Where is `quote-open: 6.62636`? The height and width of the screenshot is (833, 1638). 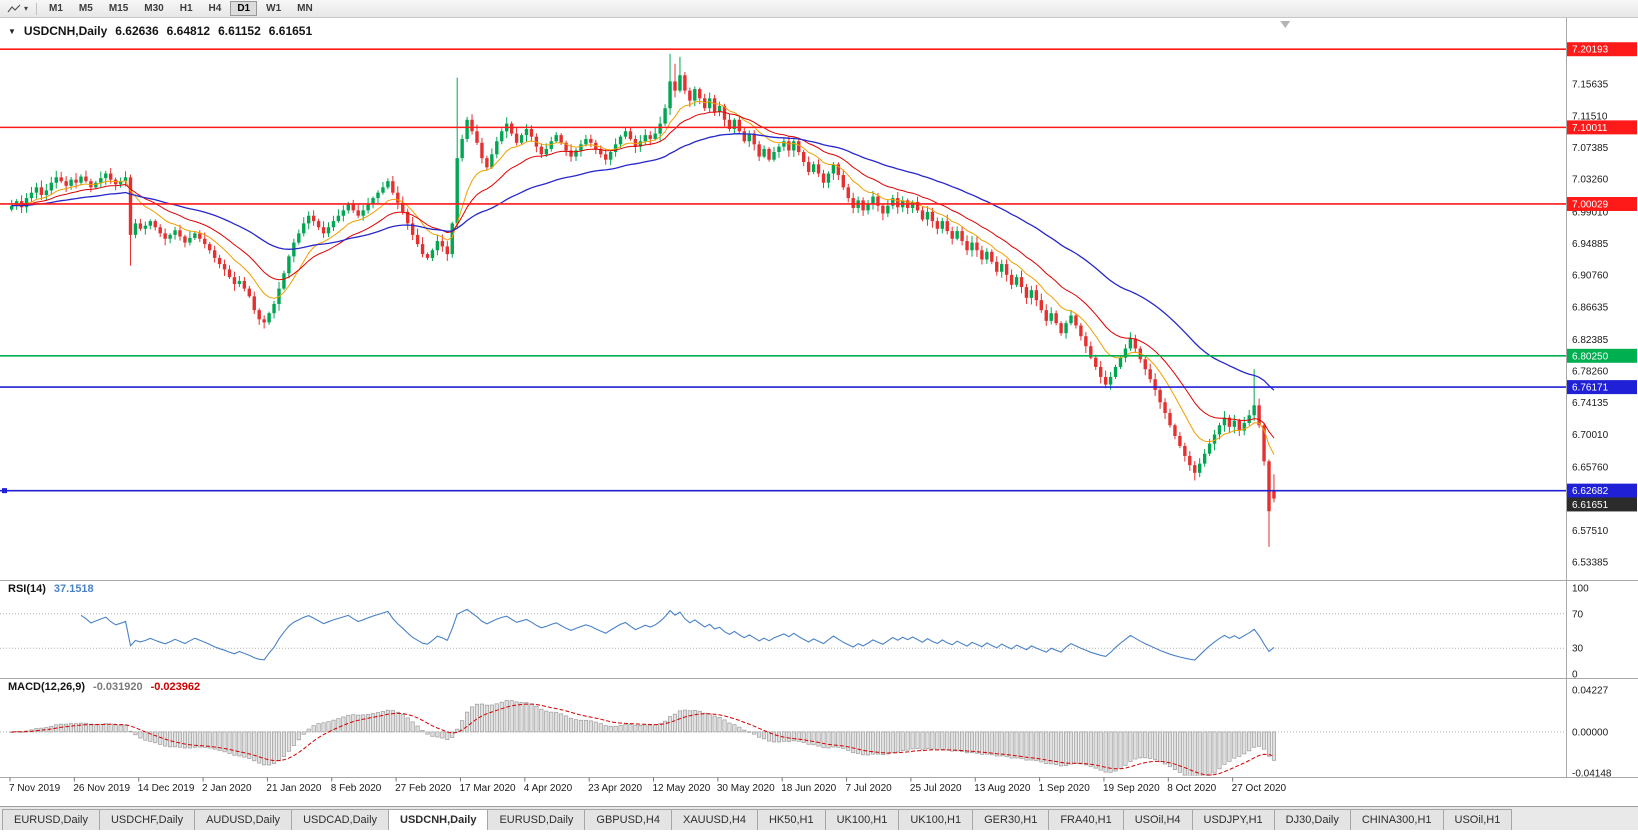 quote-open: 6.62636 is located at coordinates (137, 31).